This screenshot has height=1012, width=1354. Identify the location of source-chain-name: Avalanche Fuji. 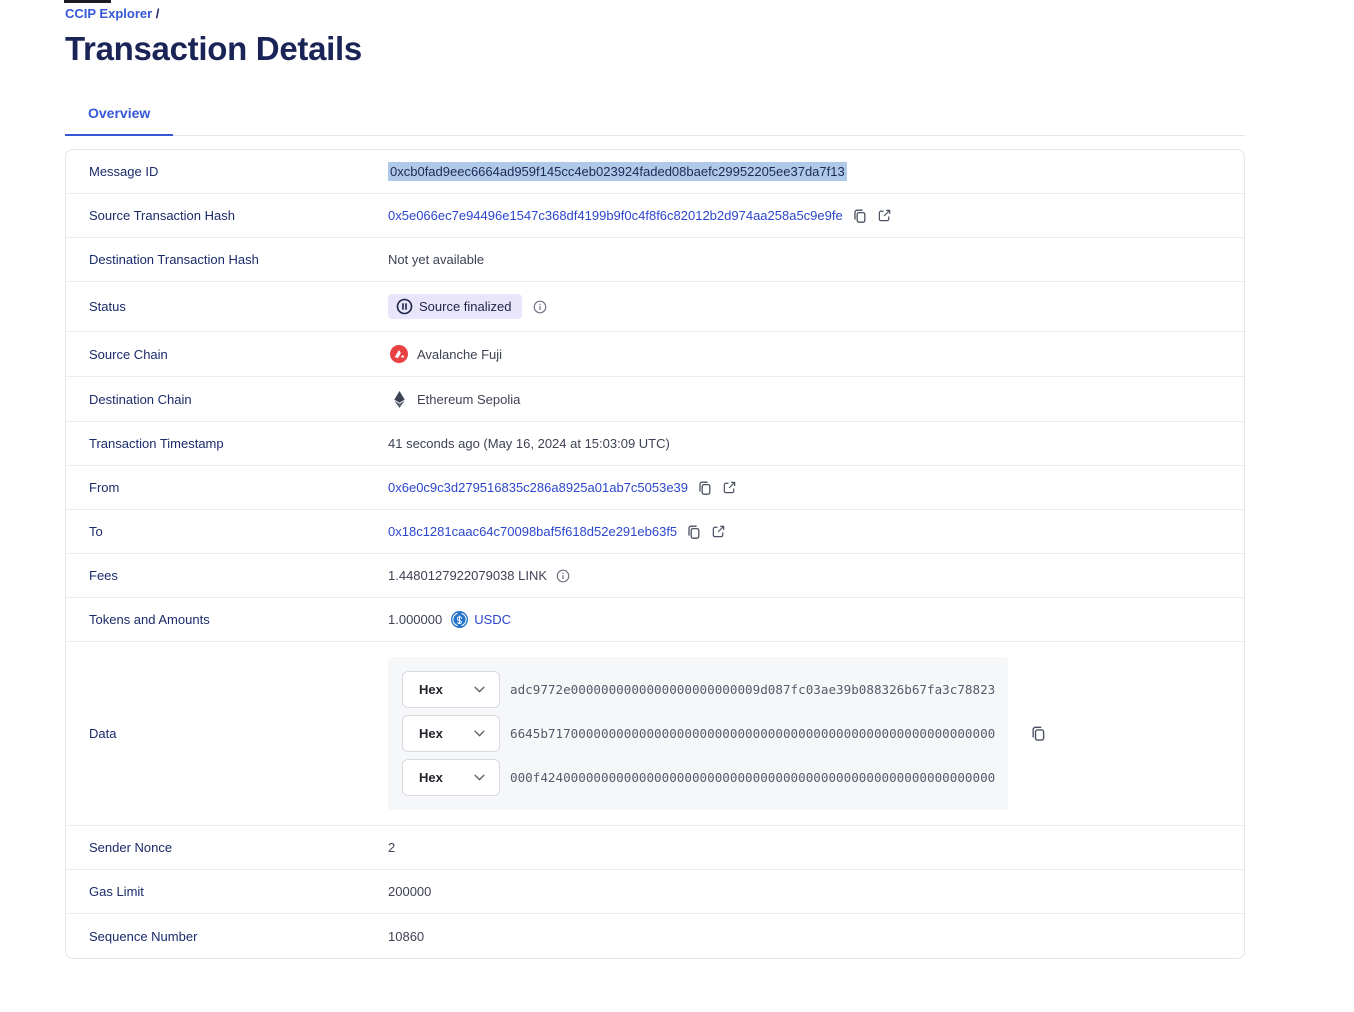
(460, 354).